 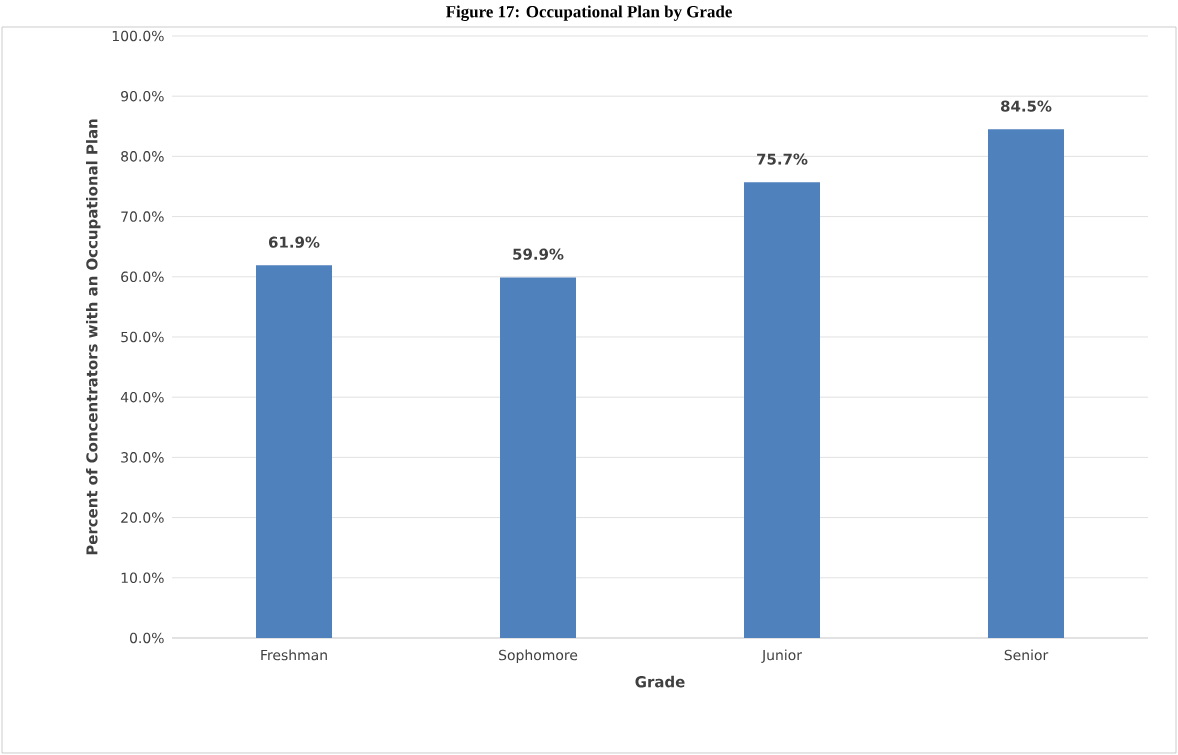 I want to click on y-tick-label: 0.0%, so click(x=146, y=638).